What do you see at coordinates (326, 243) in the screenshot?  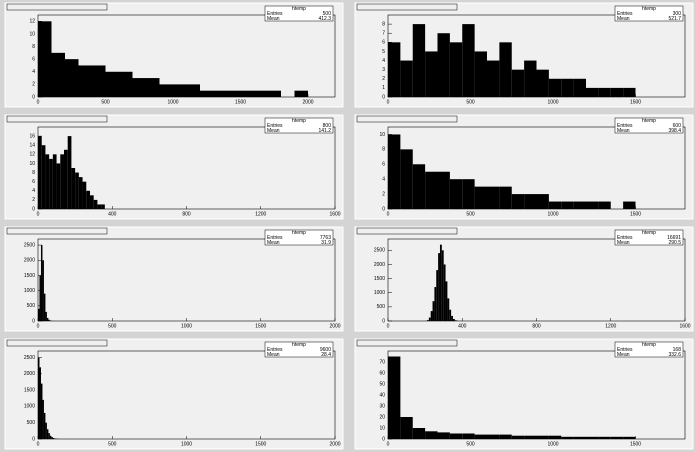 I see `stats-value: 31.9` at bounding box center [326, 243].